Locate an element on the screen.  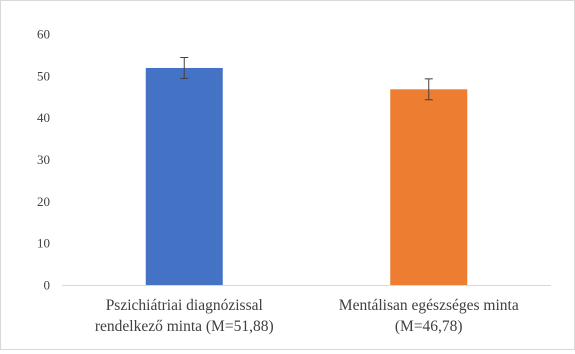
y-tick-label: 20 is located at coordinates (43, 201).